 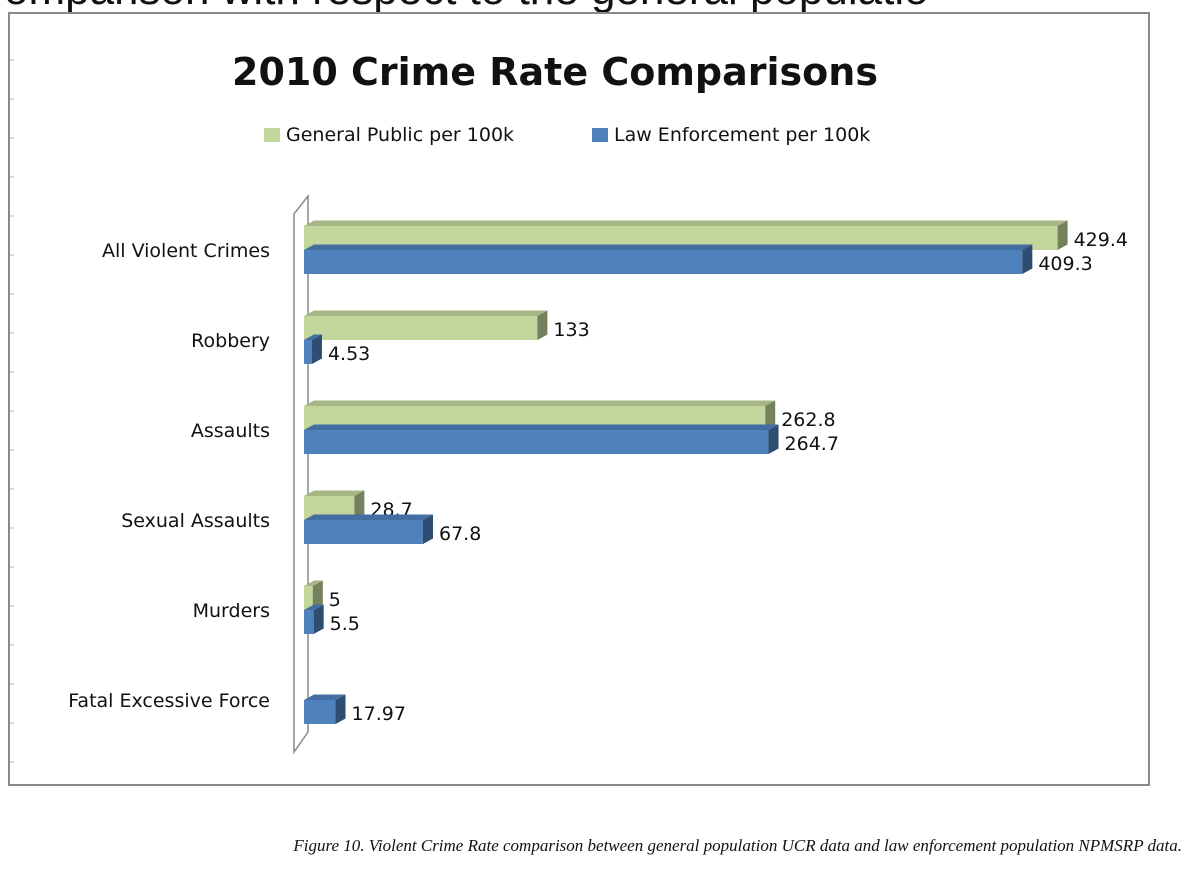 I want to click on data-label: 429.4, so click(x=1101, y=240).